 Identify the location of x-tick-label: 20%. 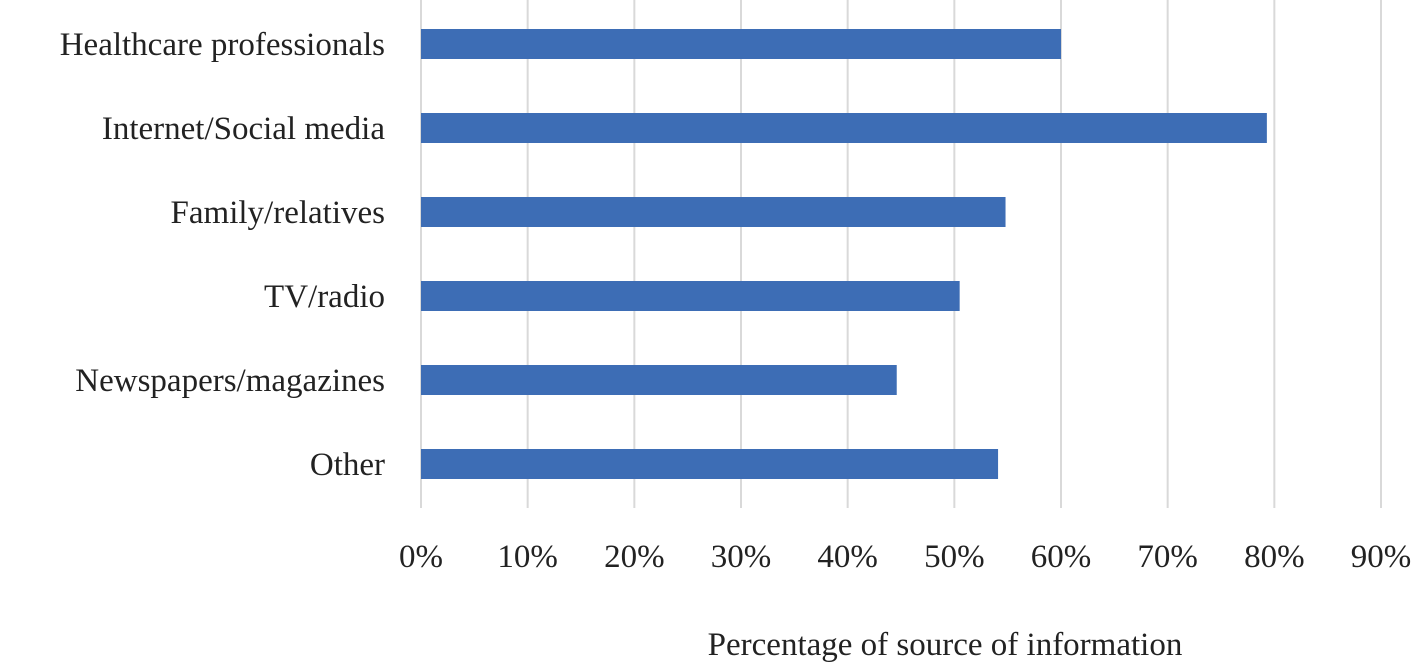
(634, 557).